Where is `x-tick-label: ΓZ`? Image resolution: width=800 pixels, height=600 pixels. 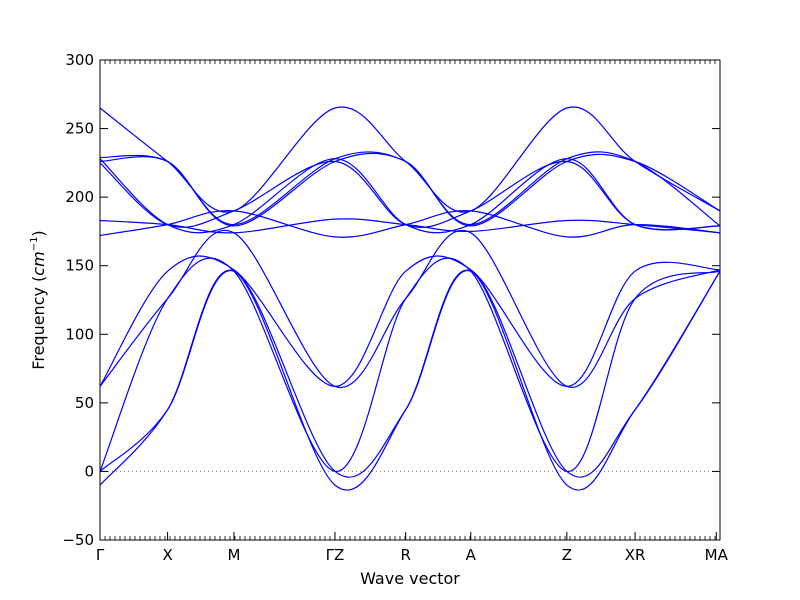 x-tick-label: ΓZ is located at coordinates (335, 555).